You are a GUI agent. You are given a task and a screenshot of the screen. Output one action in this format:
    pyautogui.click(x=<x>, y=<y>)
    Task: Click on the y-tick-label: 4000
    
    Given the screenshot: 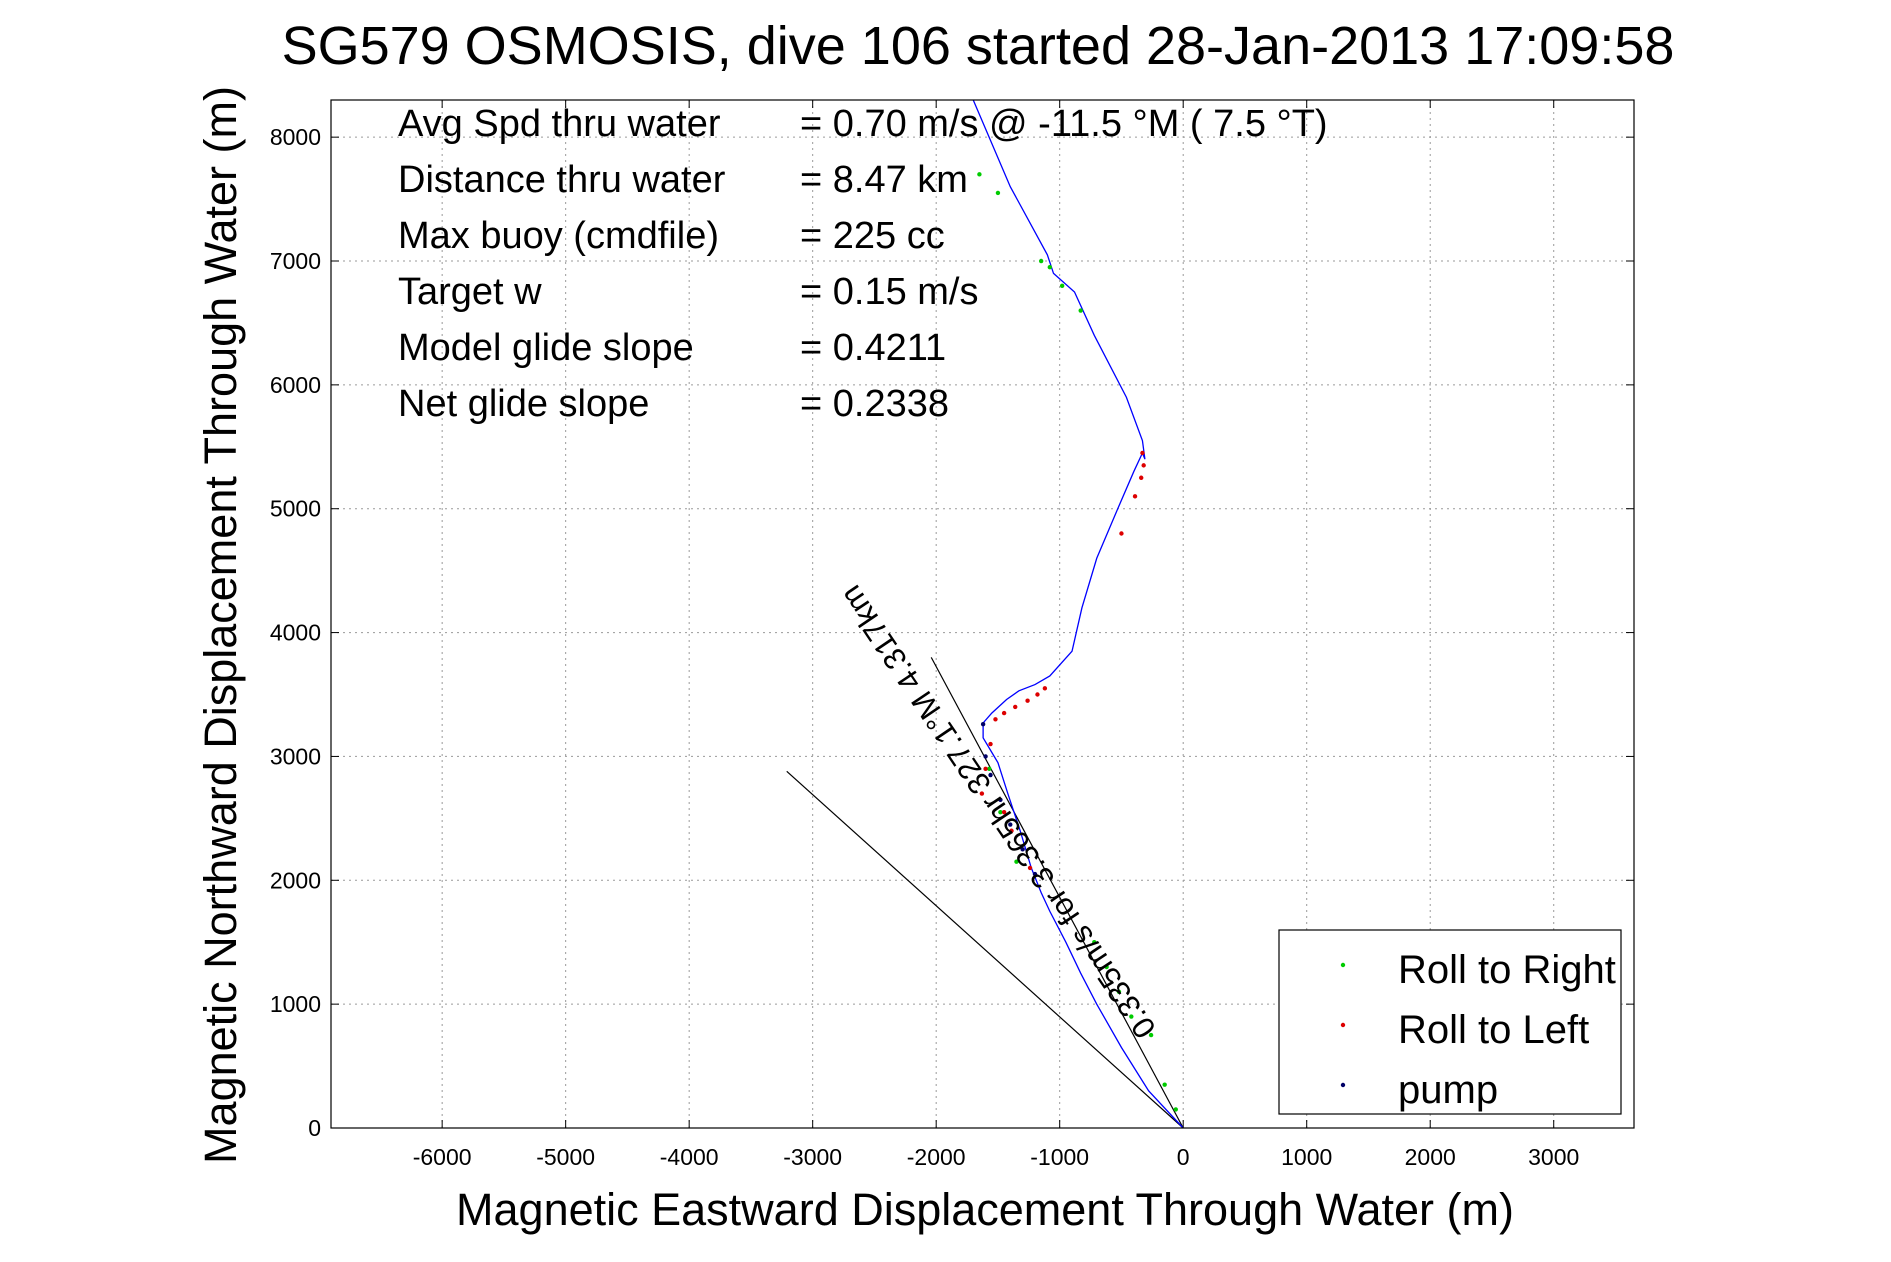 What is the action you would take?
    pyautogui.click(x=295, y=633)
    